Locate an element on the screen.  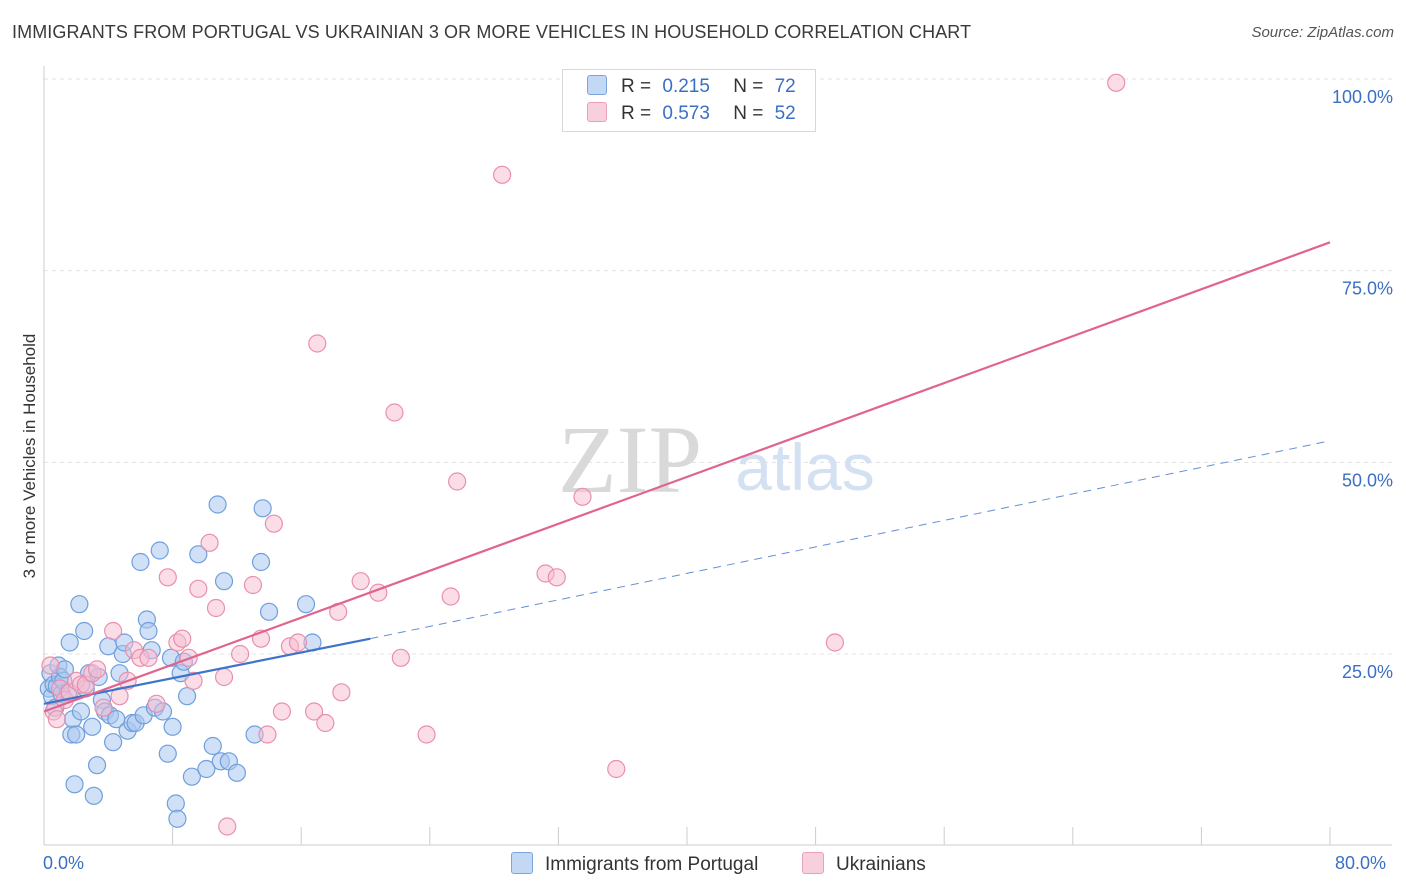
stats-legend: R = 0.215 N = 72 R = 0.573 N = 52 is located at coordinates (689, 100).